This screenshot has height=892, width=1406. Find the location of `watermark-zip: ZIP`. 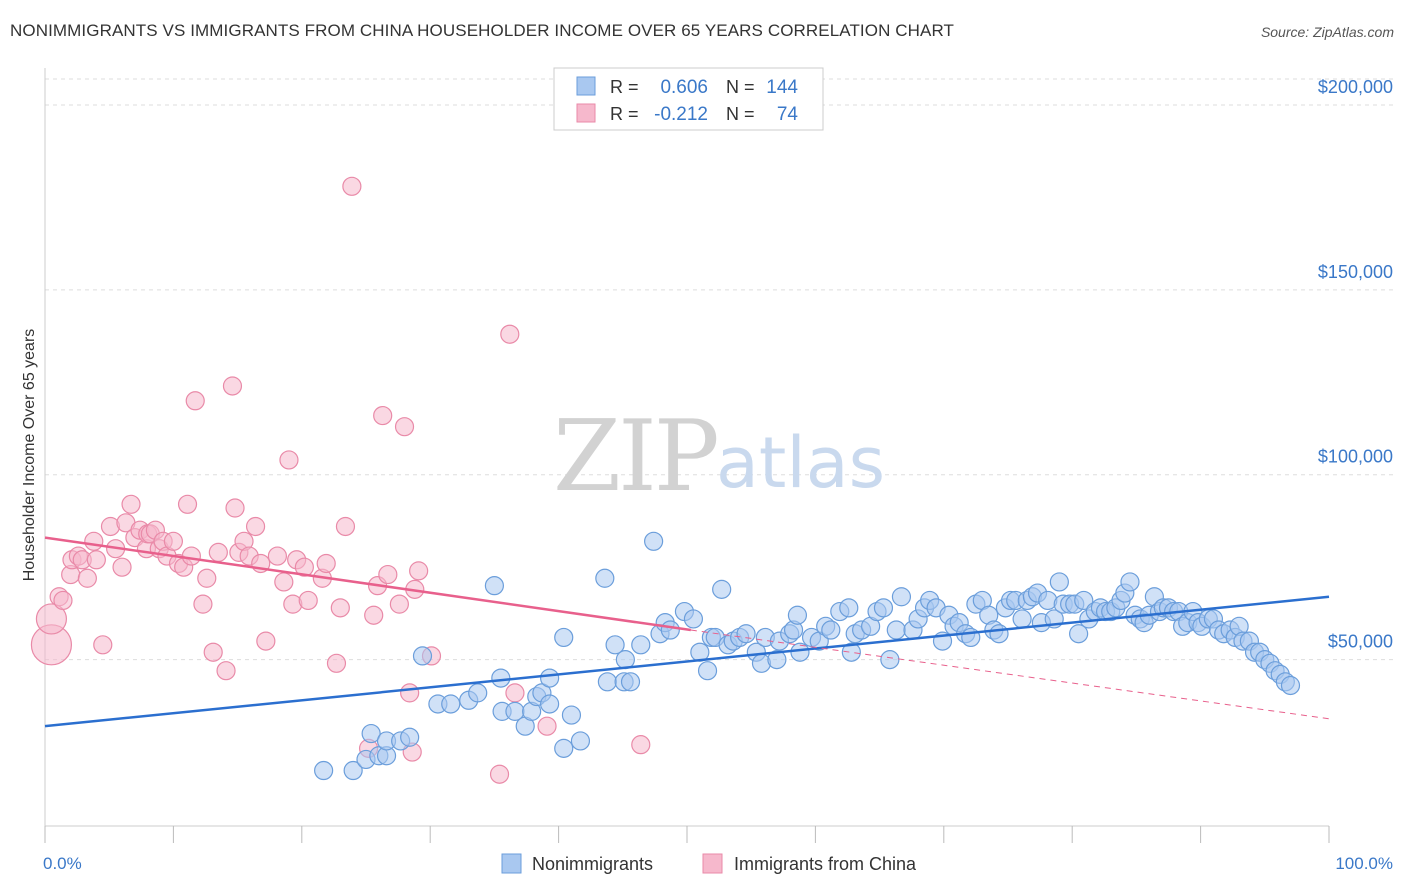

watermark-zip: ZIP is located at coordinates (635, 457).